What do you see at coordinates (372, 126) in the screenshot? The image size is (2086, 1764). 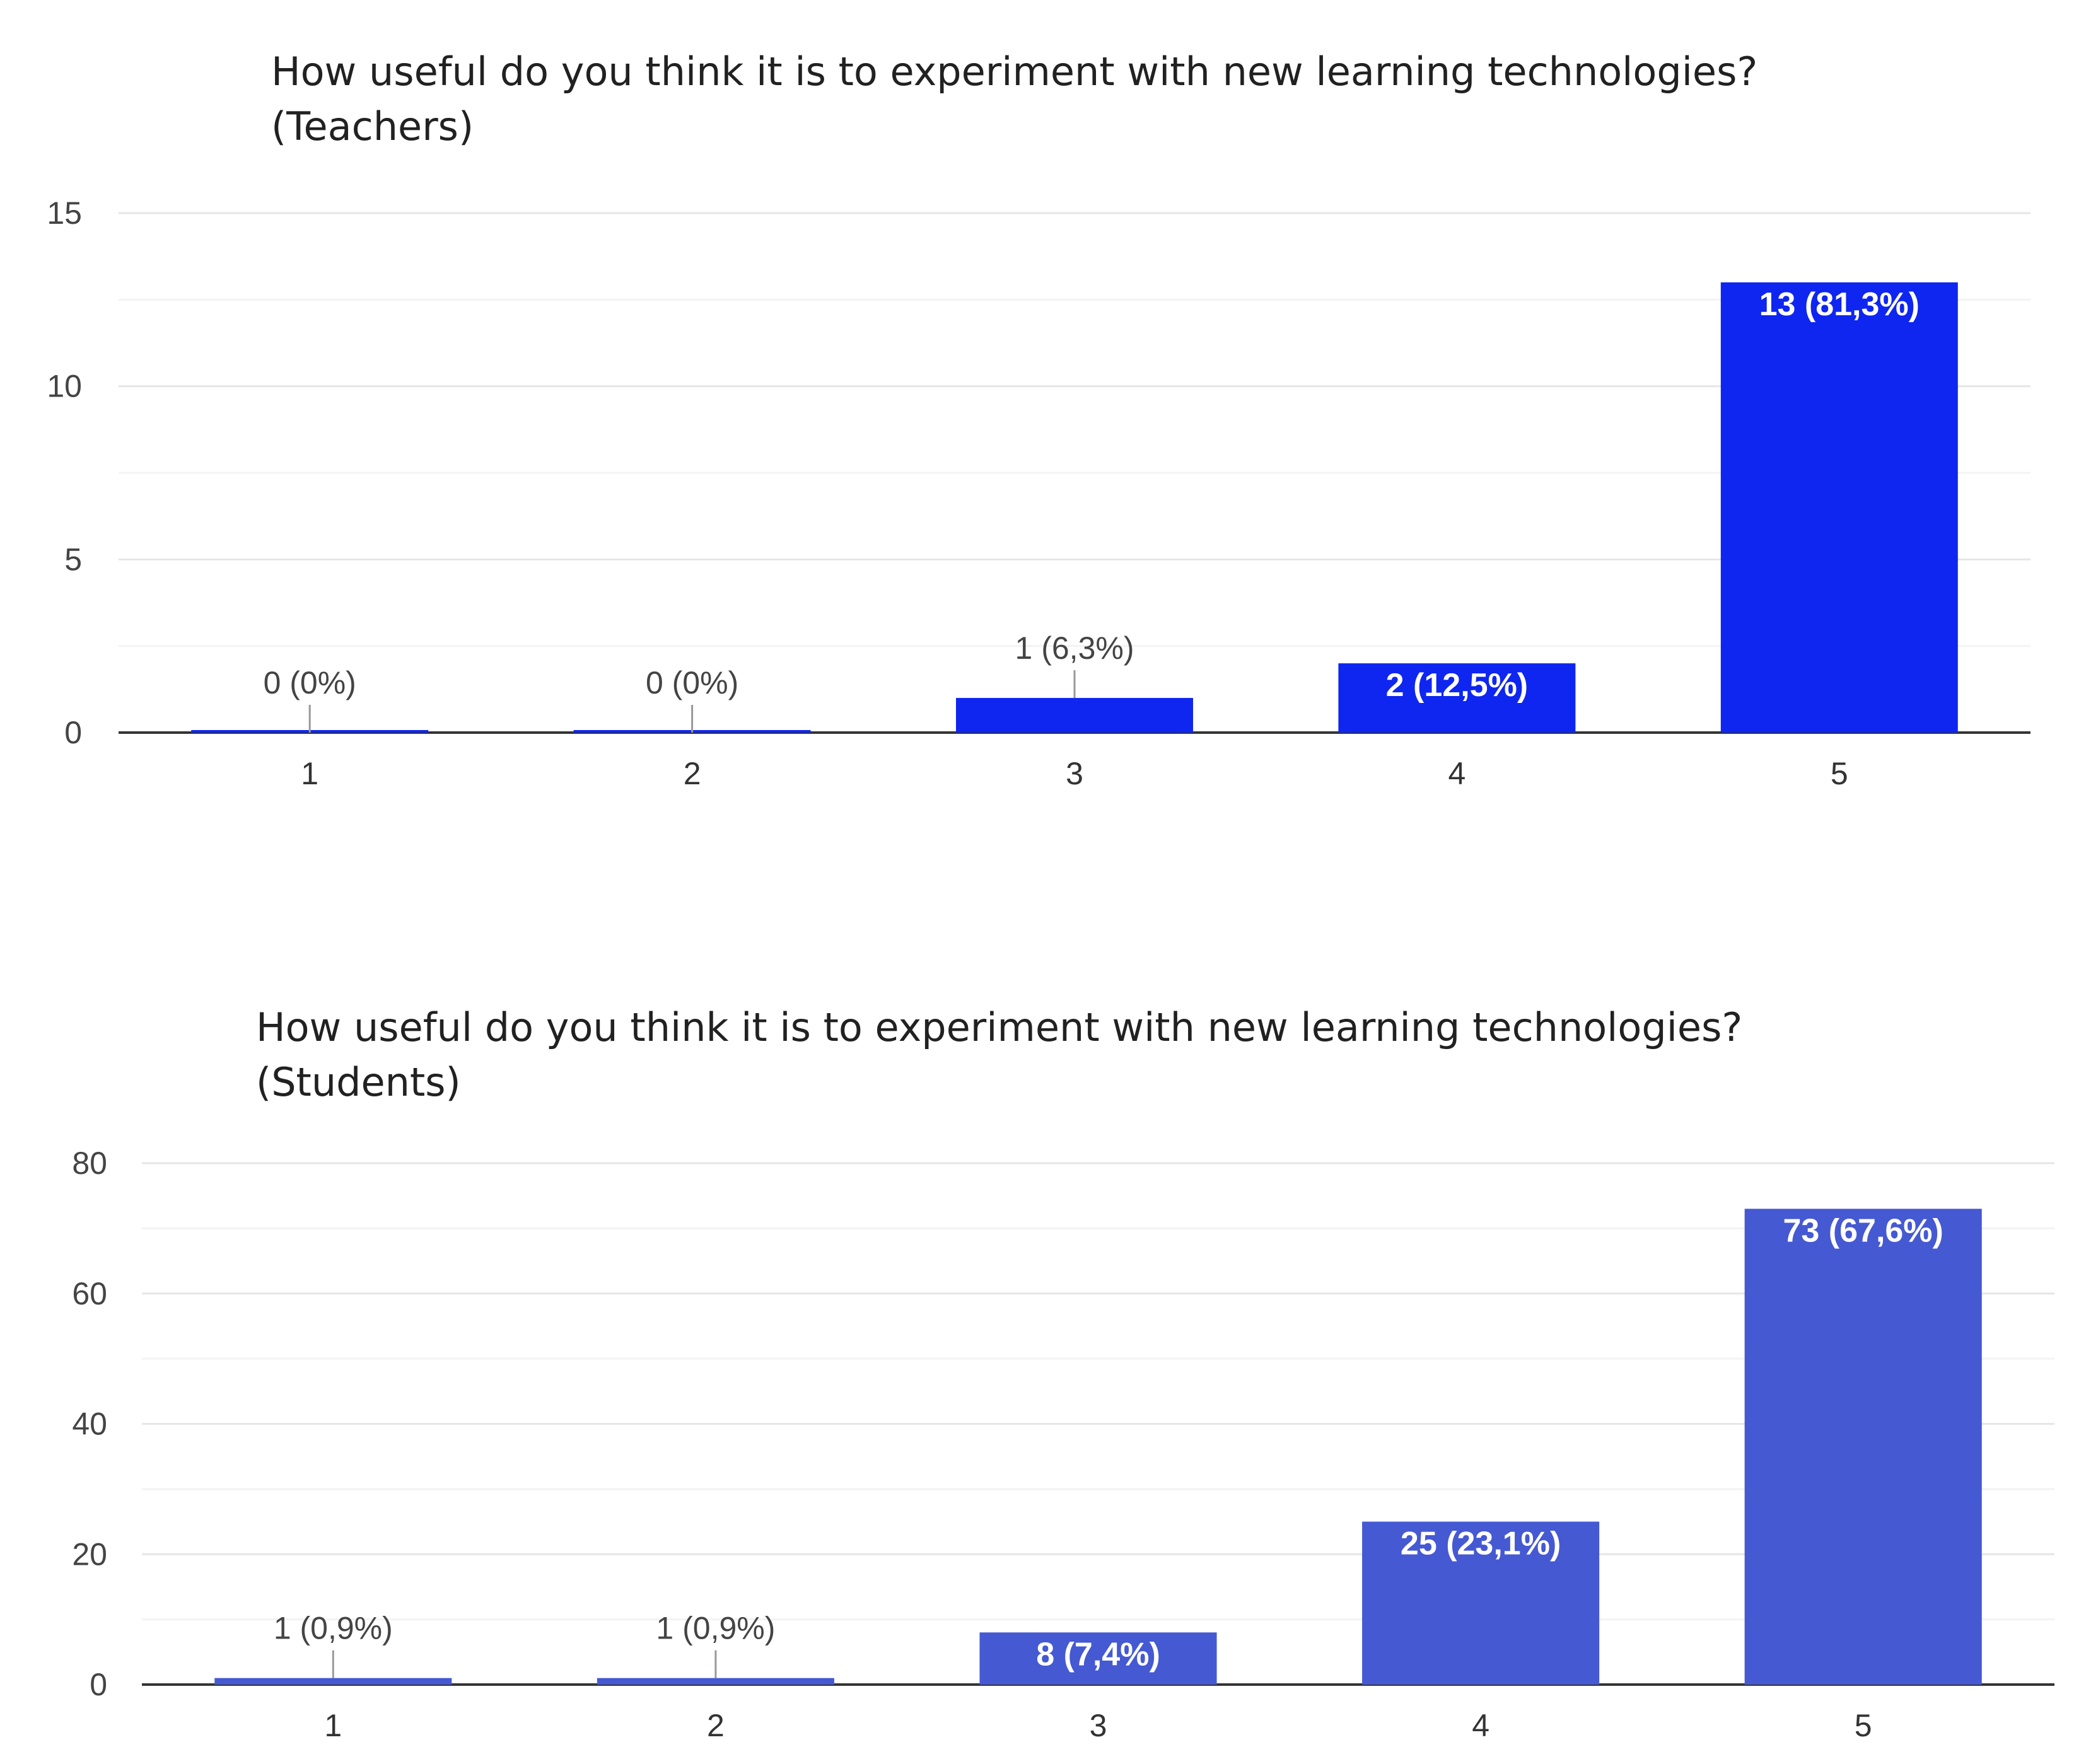 I see `teachers-chart-title-line2: (Teachers)` at bounding box center [372, 126].